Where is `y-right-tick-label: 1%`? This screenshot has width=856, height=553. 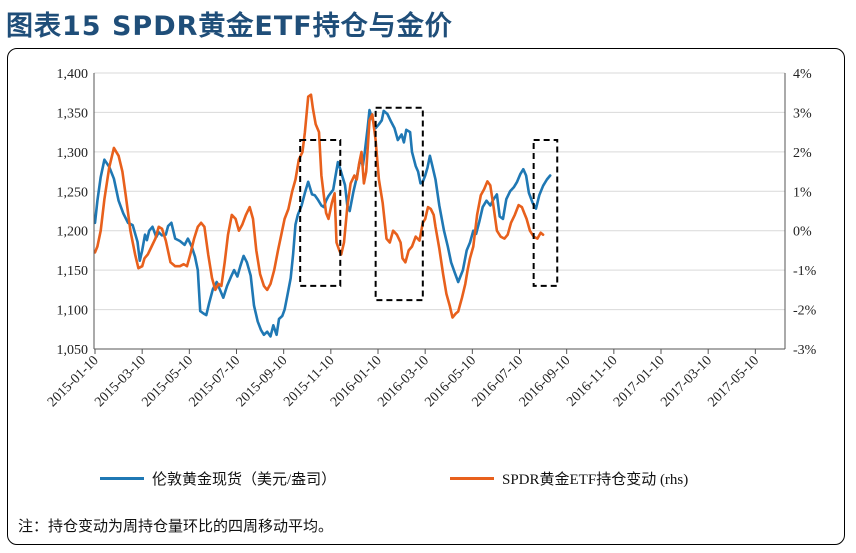 y-right-tick-label: 1% is located at coordinates (802, 192).